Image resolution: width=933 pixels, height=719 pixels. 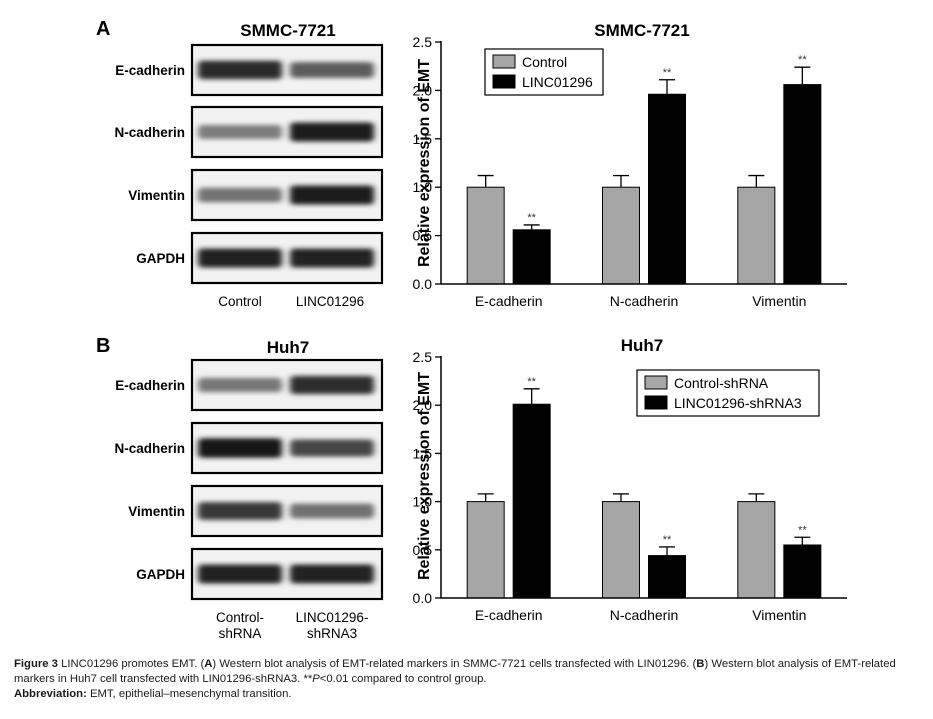 I want to click on x-tick-label: E-cadherin, so click(x=509, y=301).